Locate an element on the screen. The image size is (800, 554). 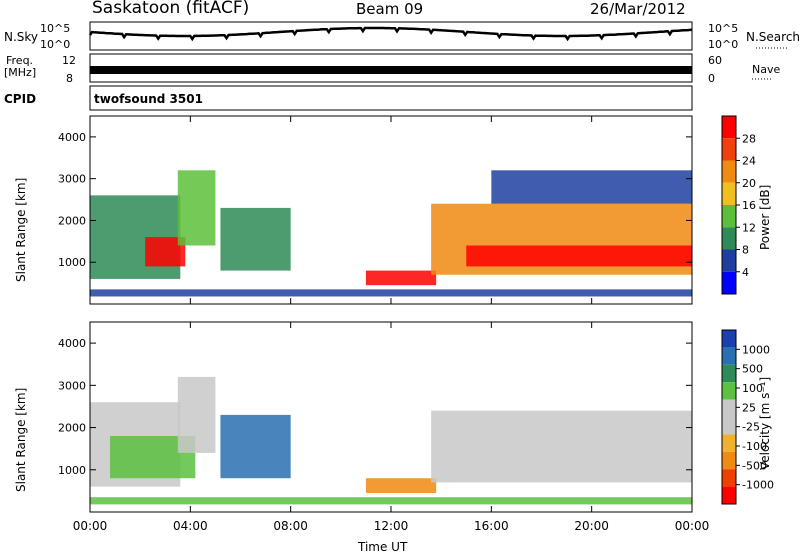
velocity-panel-ytick-label-0: 1000 is located at coordinates (72, 470).